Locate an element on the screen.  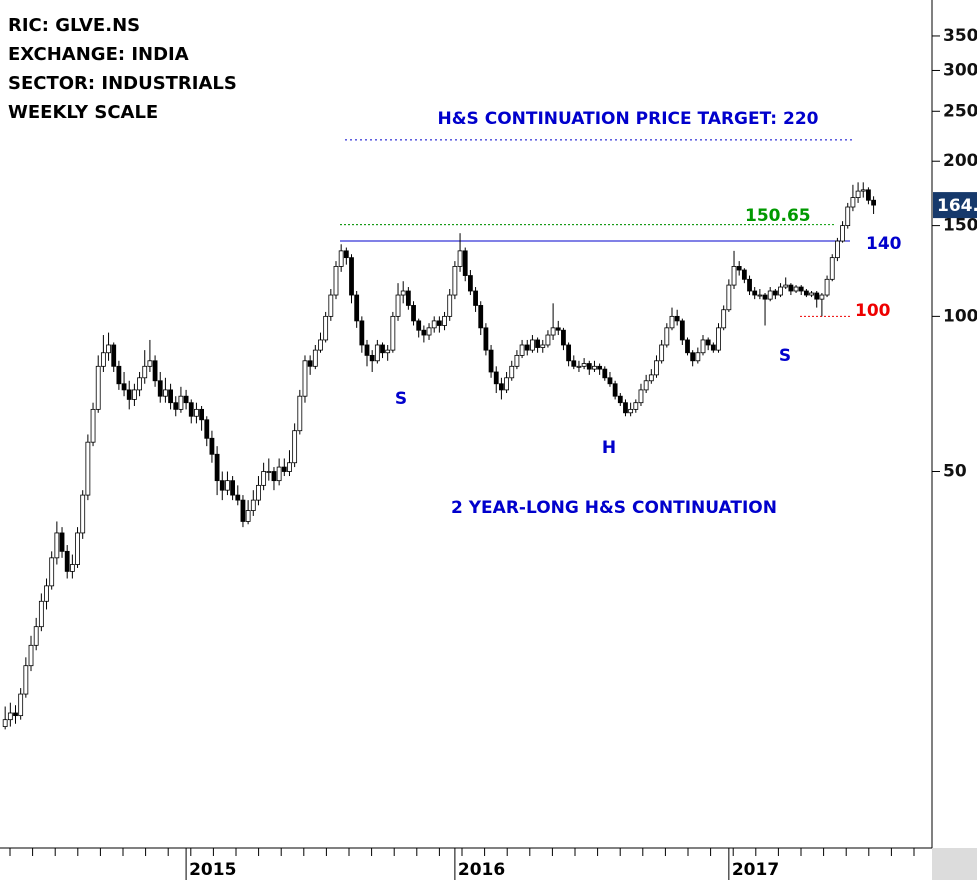
level-label: 150.65 is located at coordinates (778, 216).